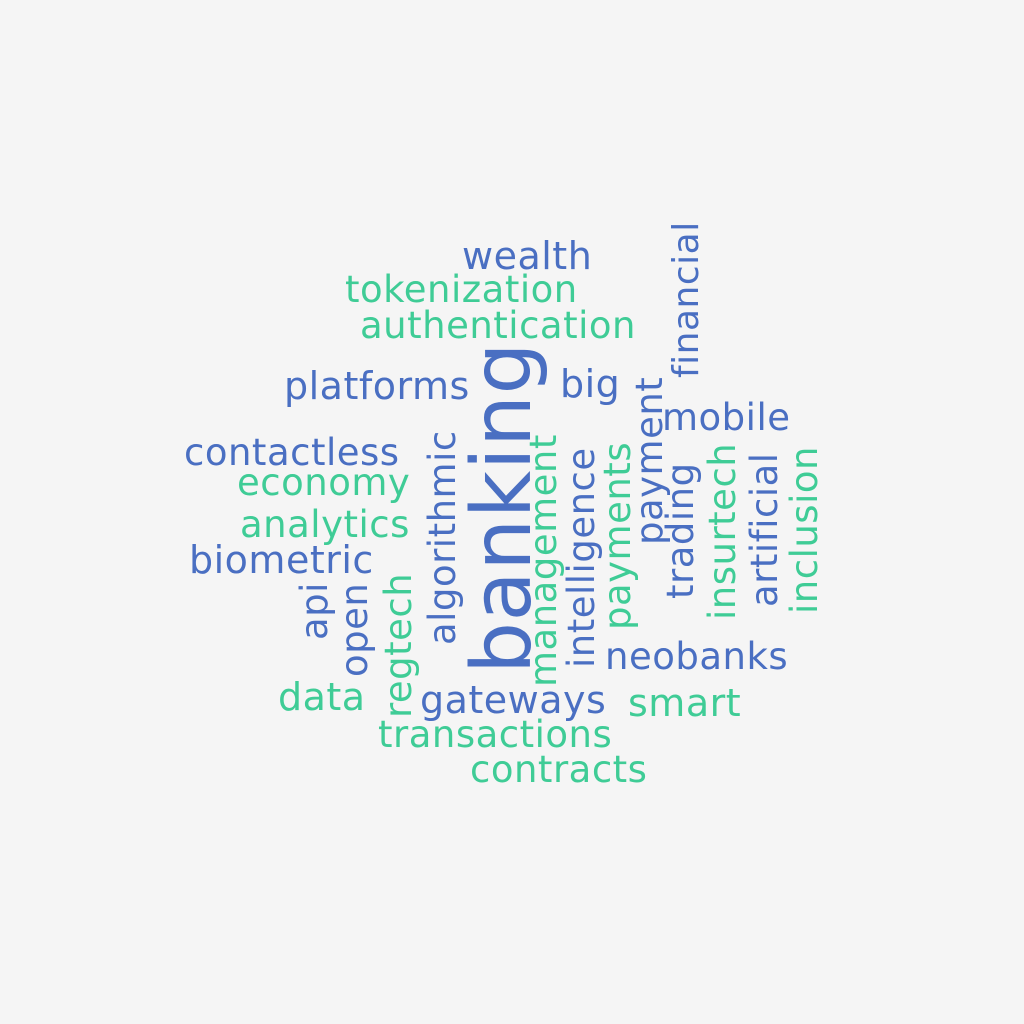  Describe the element at coordinates (685, 703) in the screenshot. I see `word-smart: smart` at that location.